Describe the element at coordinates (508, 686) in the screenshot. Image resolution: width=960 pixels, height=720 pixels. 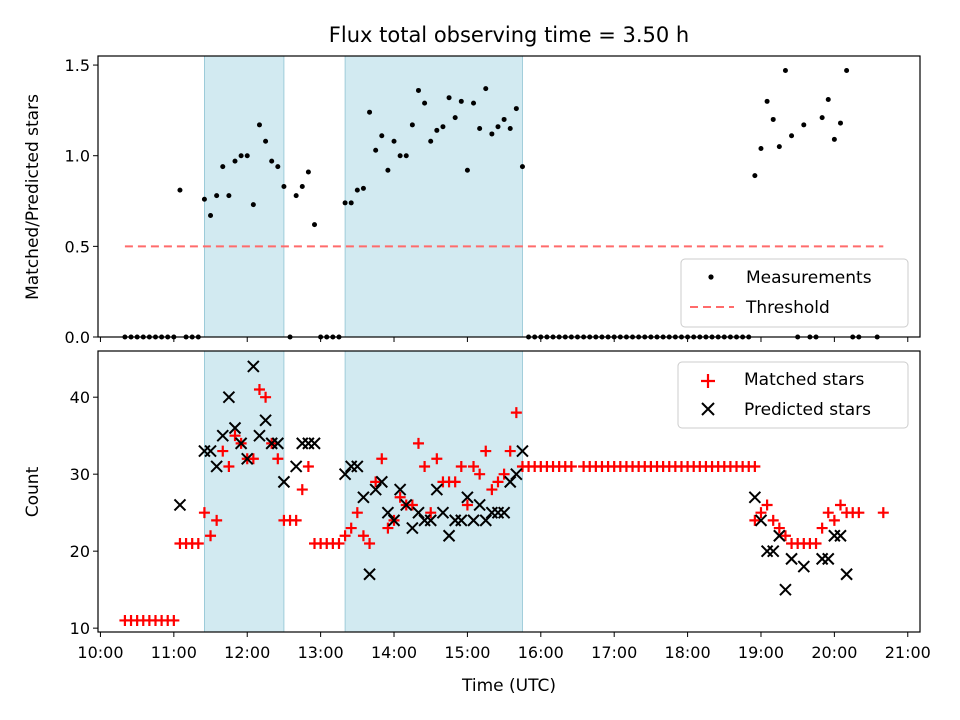
I see `x-axis-label: Time (UTC)` at that location.